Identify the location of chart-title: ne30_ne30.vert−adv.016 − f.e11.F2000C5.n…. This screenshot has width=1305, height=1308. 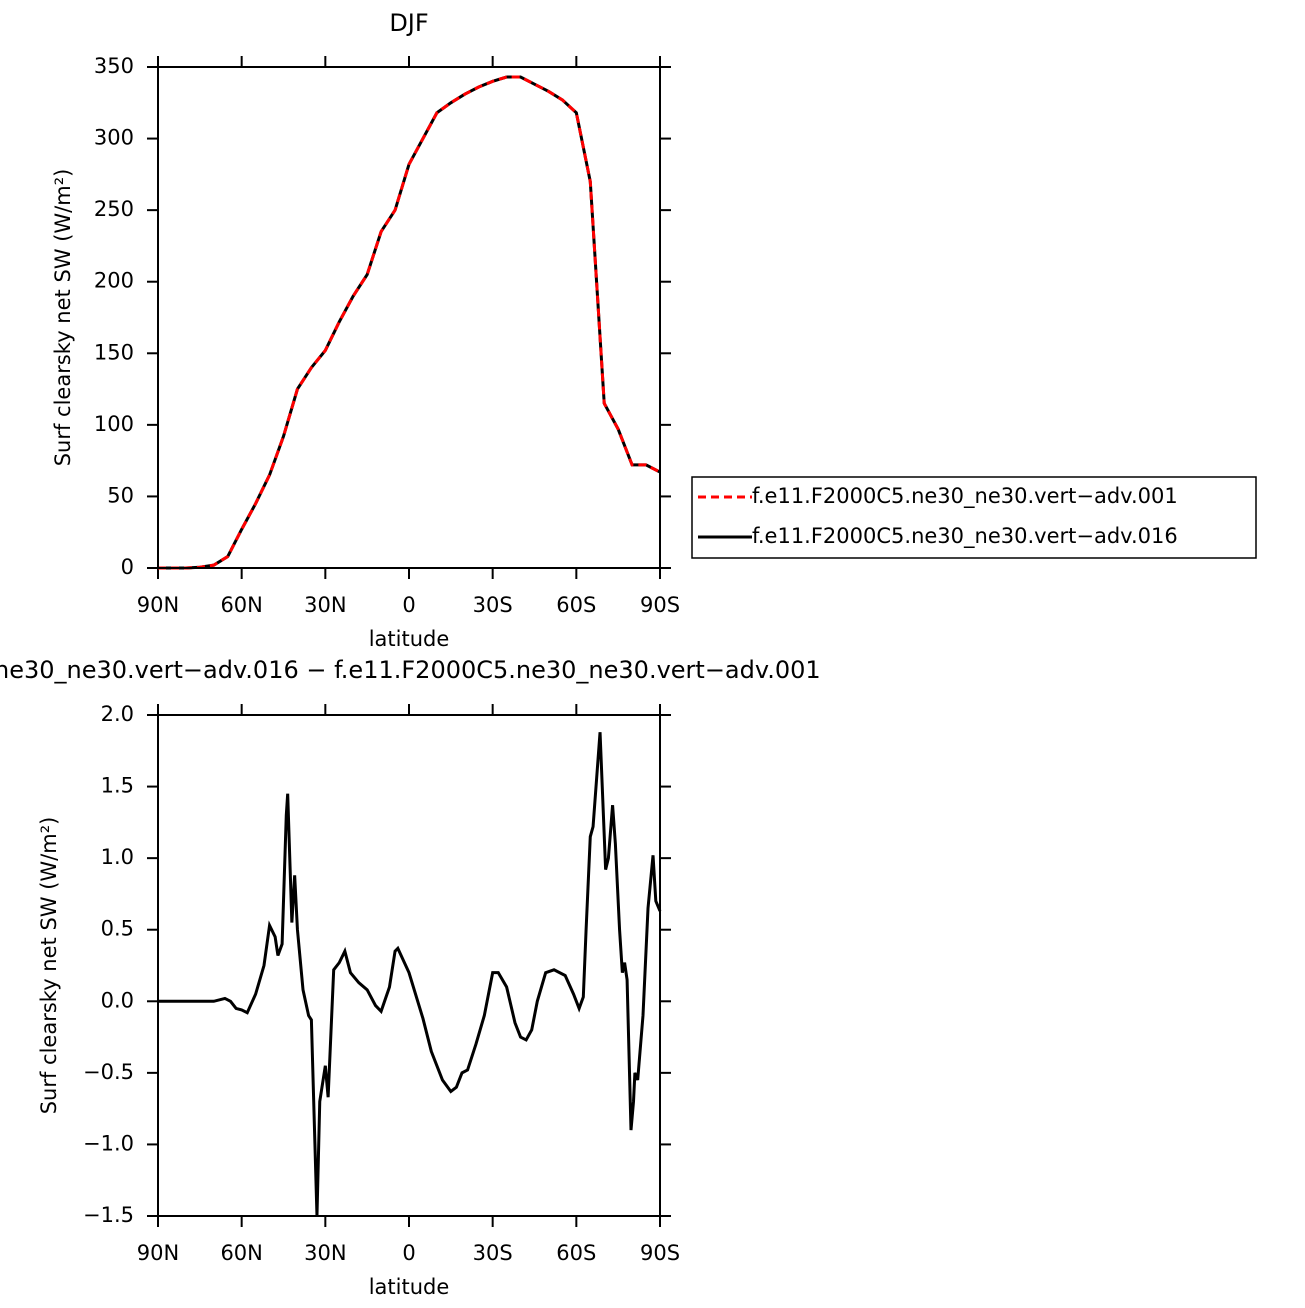
(410, 670).